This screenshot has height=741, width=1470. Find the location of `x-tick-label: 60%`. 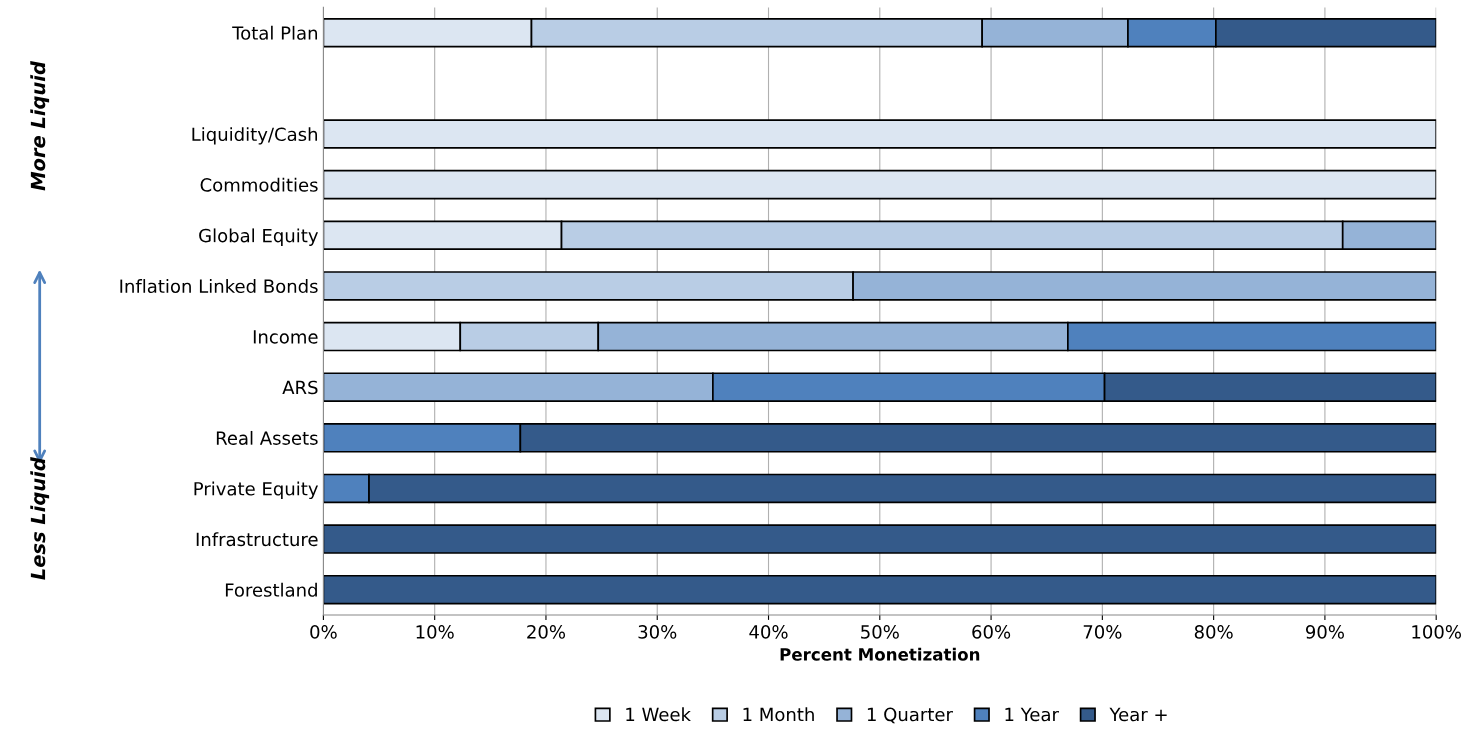

x-tick-label: 60% is located at coordinates (991, 632).